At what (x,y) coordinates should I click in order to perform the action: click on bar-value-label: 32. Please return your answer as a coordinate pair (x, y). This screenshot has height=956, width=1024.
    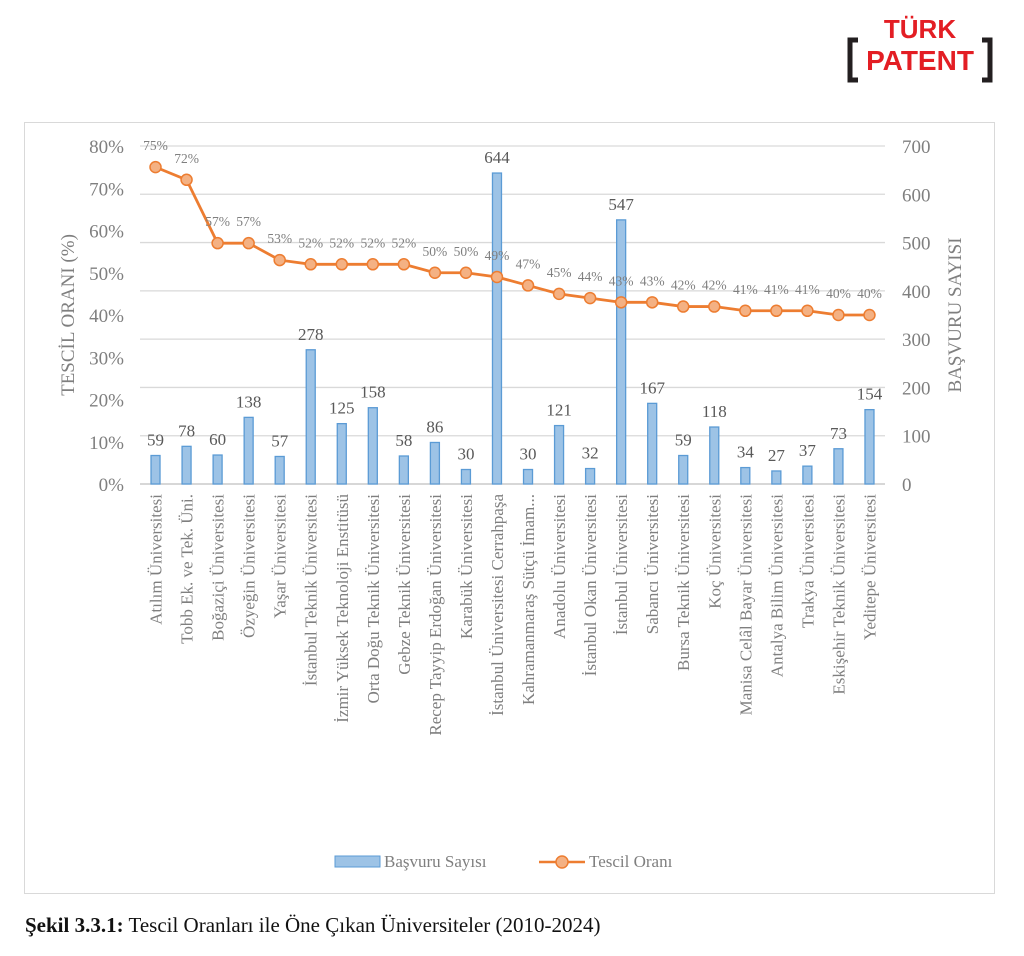
    Looking at the image, I should click on (590, 453).